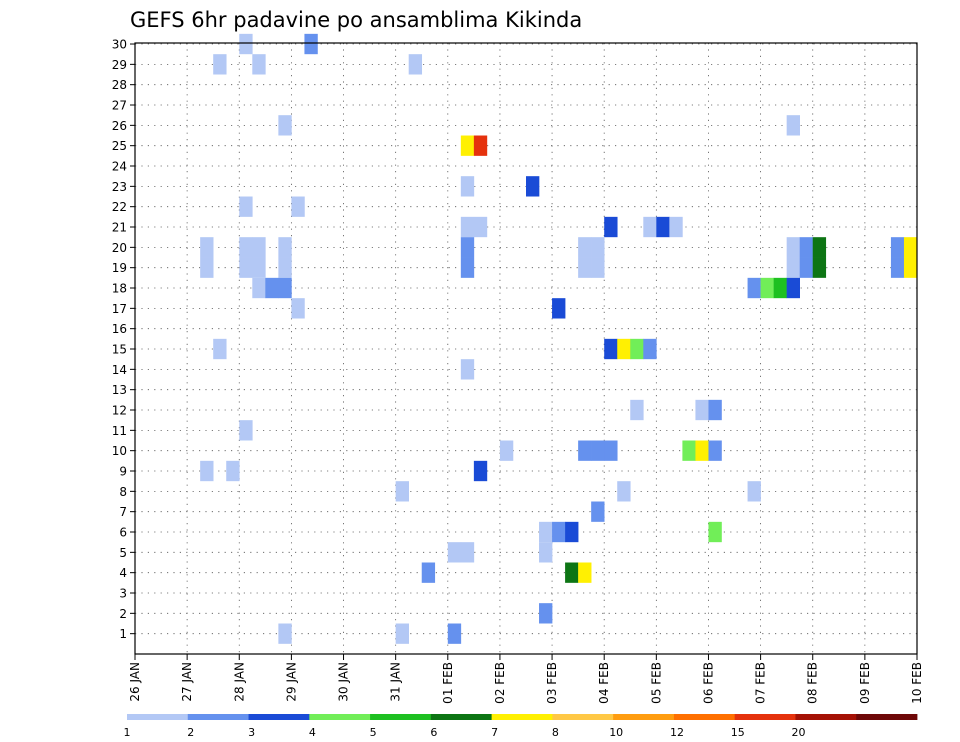 This screenshot has width=960, height=742. I want to click on y-tick-label: 24, so click(119, 167).